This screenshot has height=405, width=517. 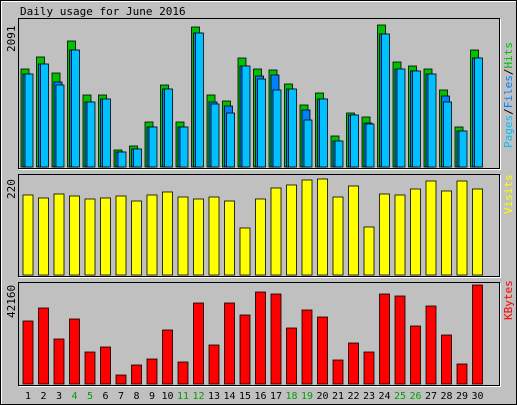 What do you see at coordinates (260, 396) in the screenshot?
I see `day-label: 16` at bounding box center [260, 396].